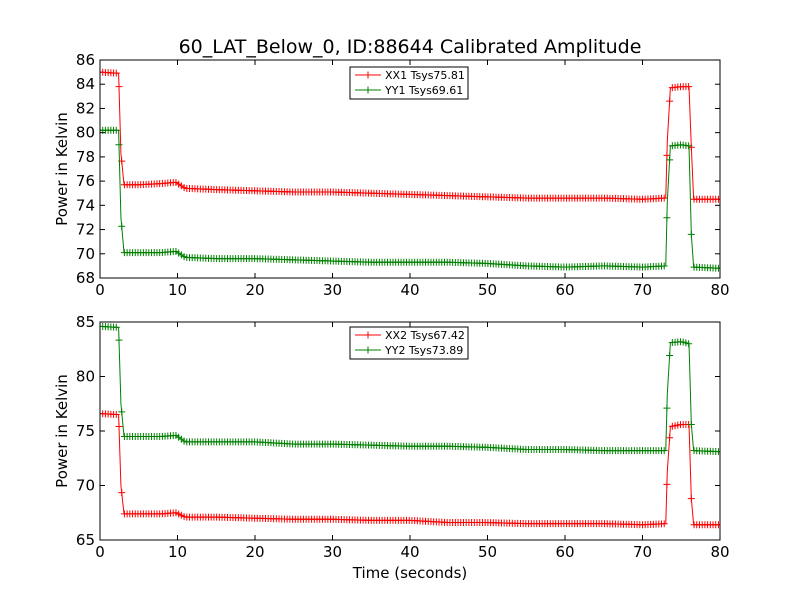 The height and width of the screenshot is (600, 800). What do you see at coordinates (85, 157) in the screenshot?
I see `y-tick-label: 78` at bounding box center [85, 157].